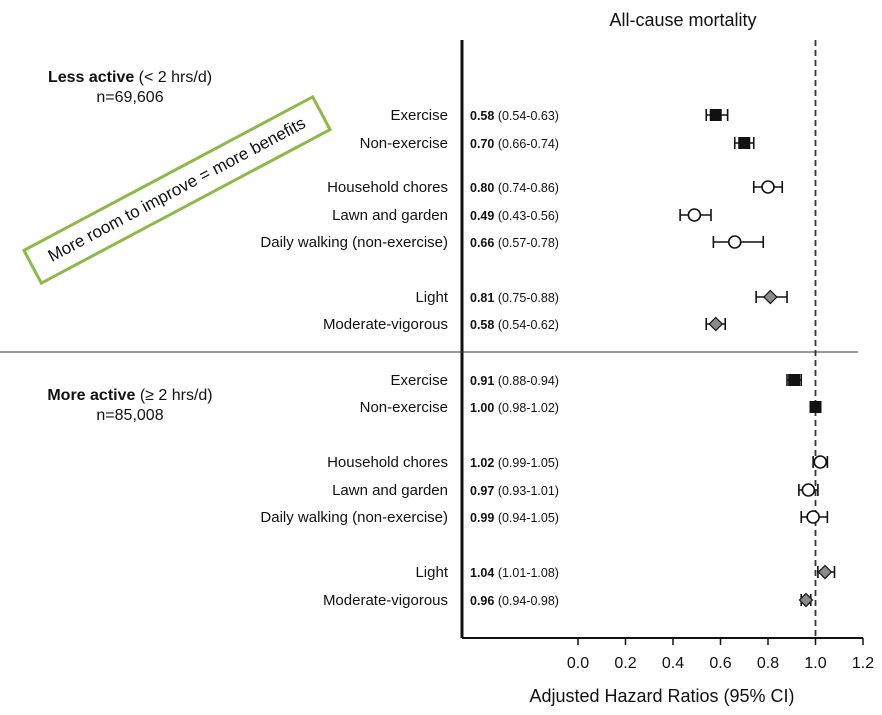 The width and height of the screenshot is (882, 715). Describe the element at coordinates (514, 243) in the screenshot. I see `row-estimate-text: 0.66 (0.57-0.78)` at that location.